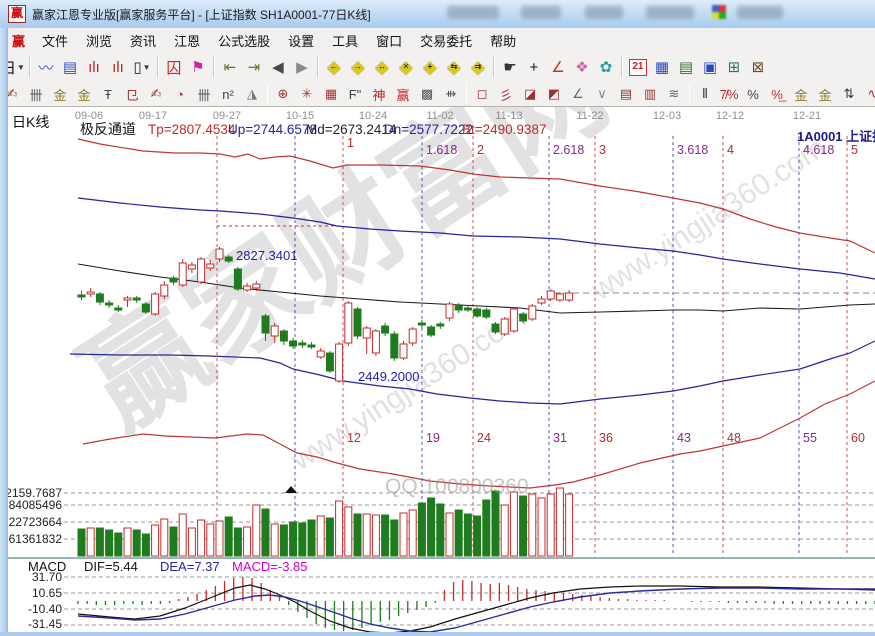  Describe the element at coordinates (482, 94) in the screenshot. I see `box-tool-icon: ◻` at that location.